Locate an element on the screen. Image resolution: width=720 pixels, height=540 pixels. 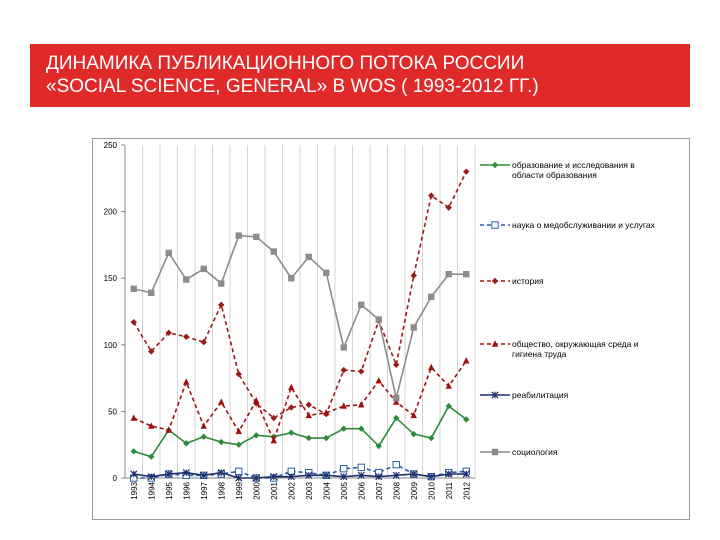
legend-label: наука о медобслуживании и услугах is located at coordinates (583, 225).